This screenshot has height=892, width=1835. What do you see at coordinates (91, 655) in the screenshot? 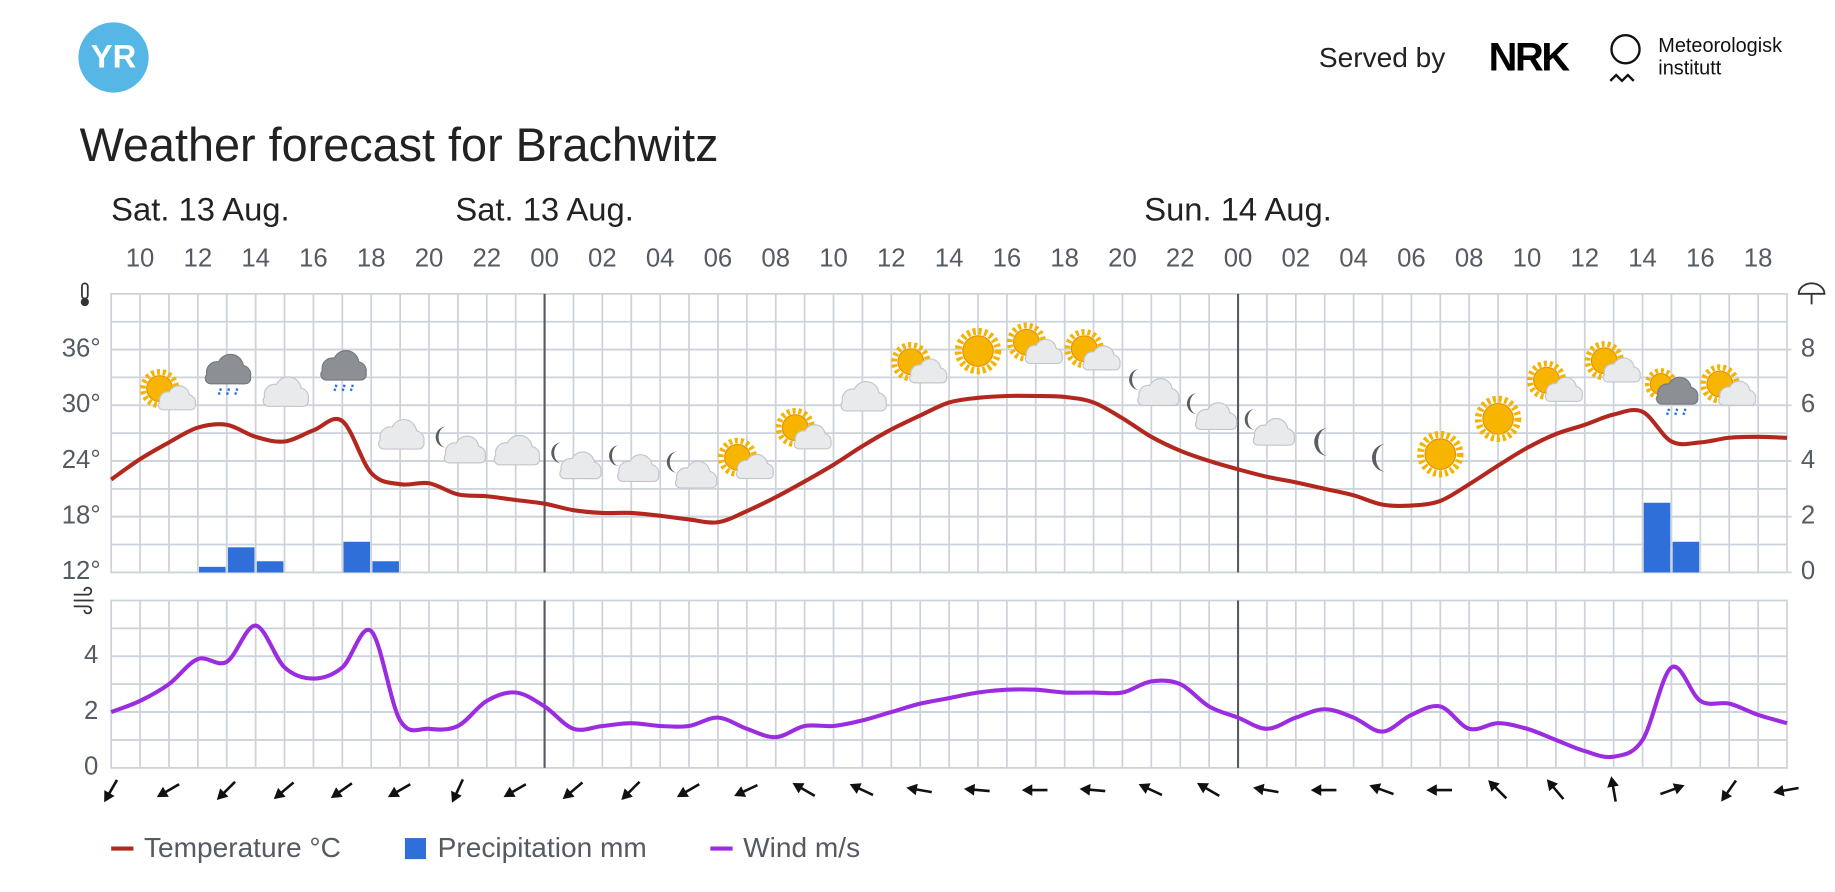
I see `wind-tick-label: 4` at bounding box center [91, 655].